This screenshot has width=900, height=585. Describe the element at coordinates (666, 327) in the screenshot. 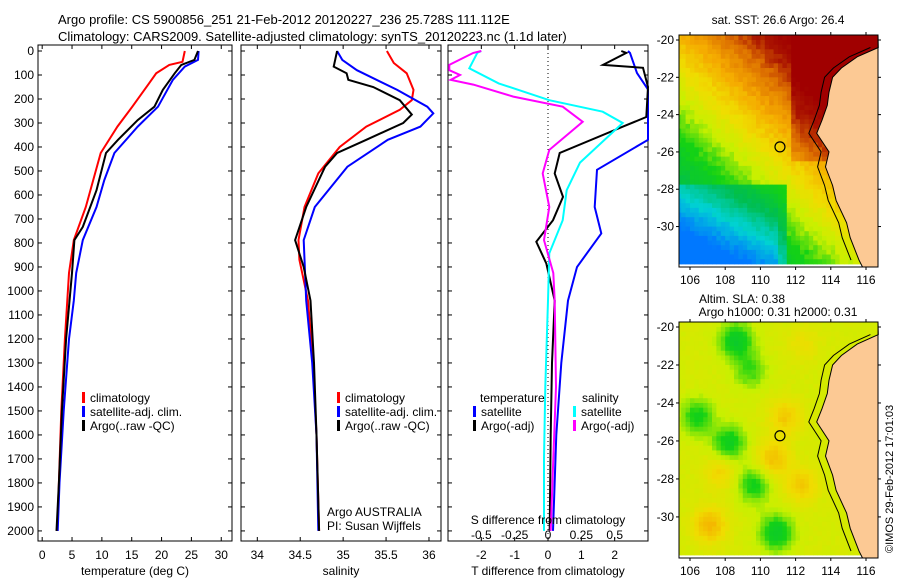

I see `lat-tick-label: -20` at that location.